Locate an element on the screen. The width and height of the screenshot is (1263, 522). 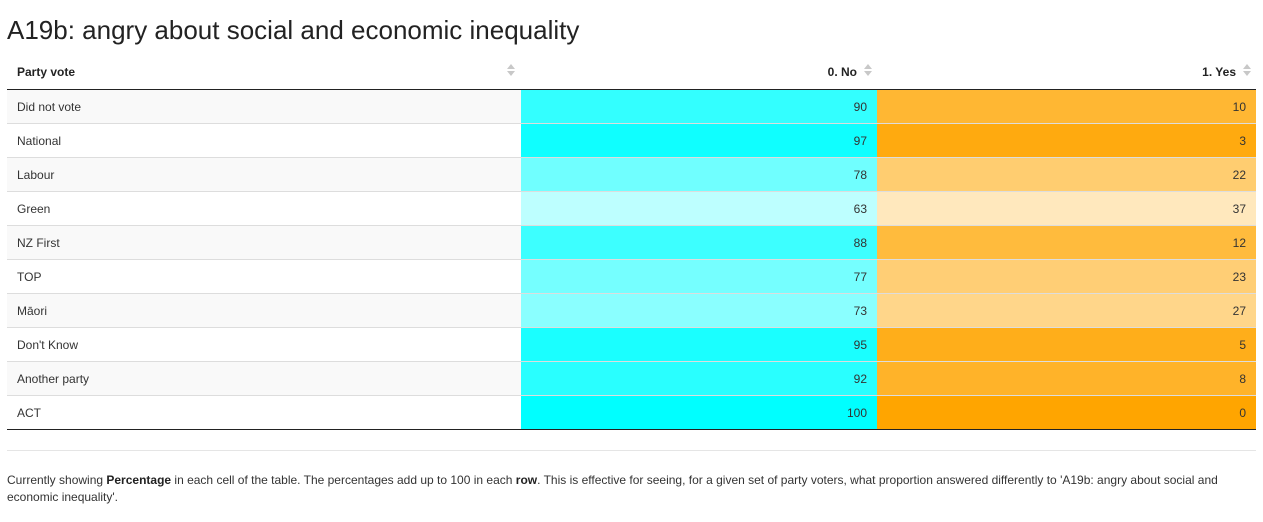
table-row: NZ First 88 12 is located at coordinates (631, 242).